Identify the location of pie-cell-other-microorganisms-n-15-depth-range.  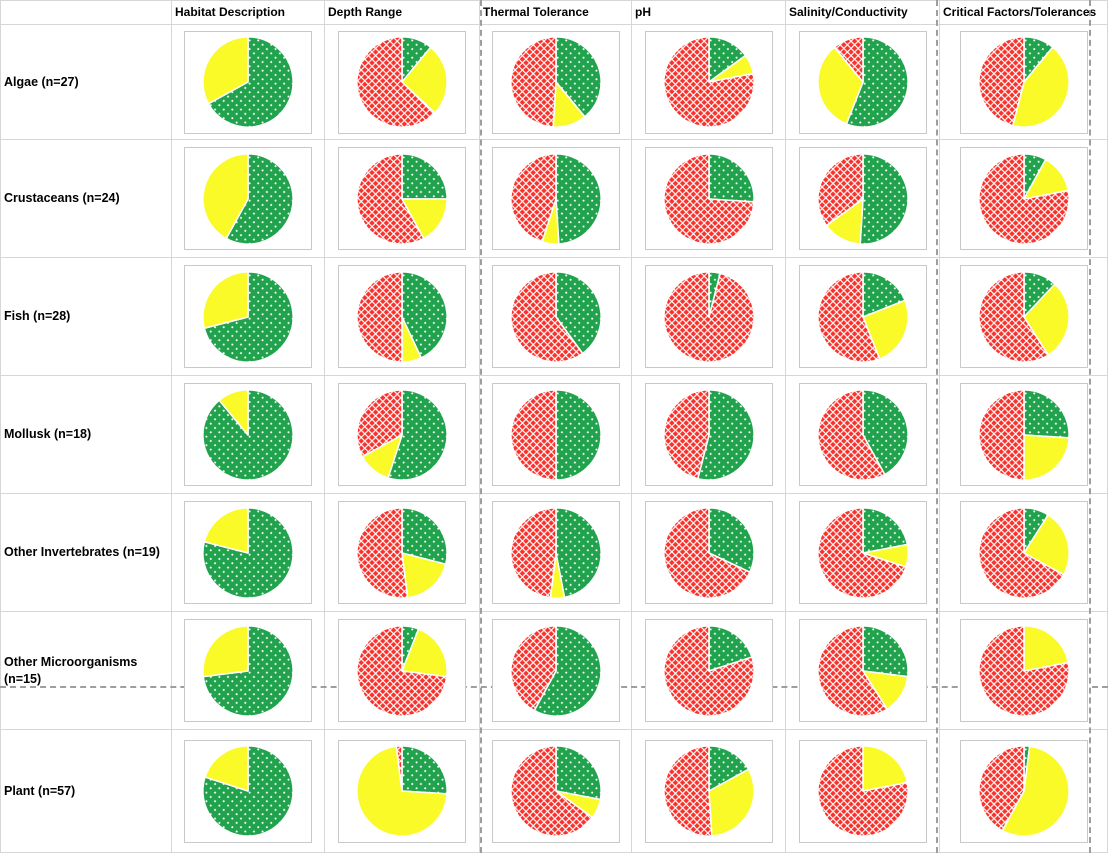
(402, 671).